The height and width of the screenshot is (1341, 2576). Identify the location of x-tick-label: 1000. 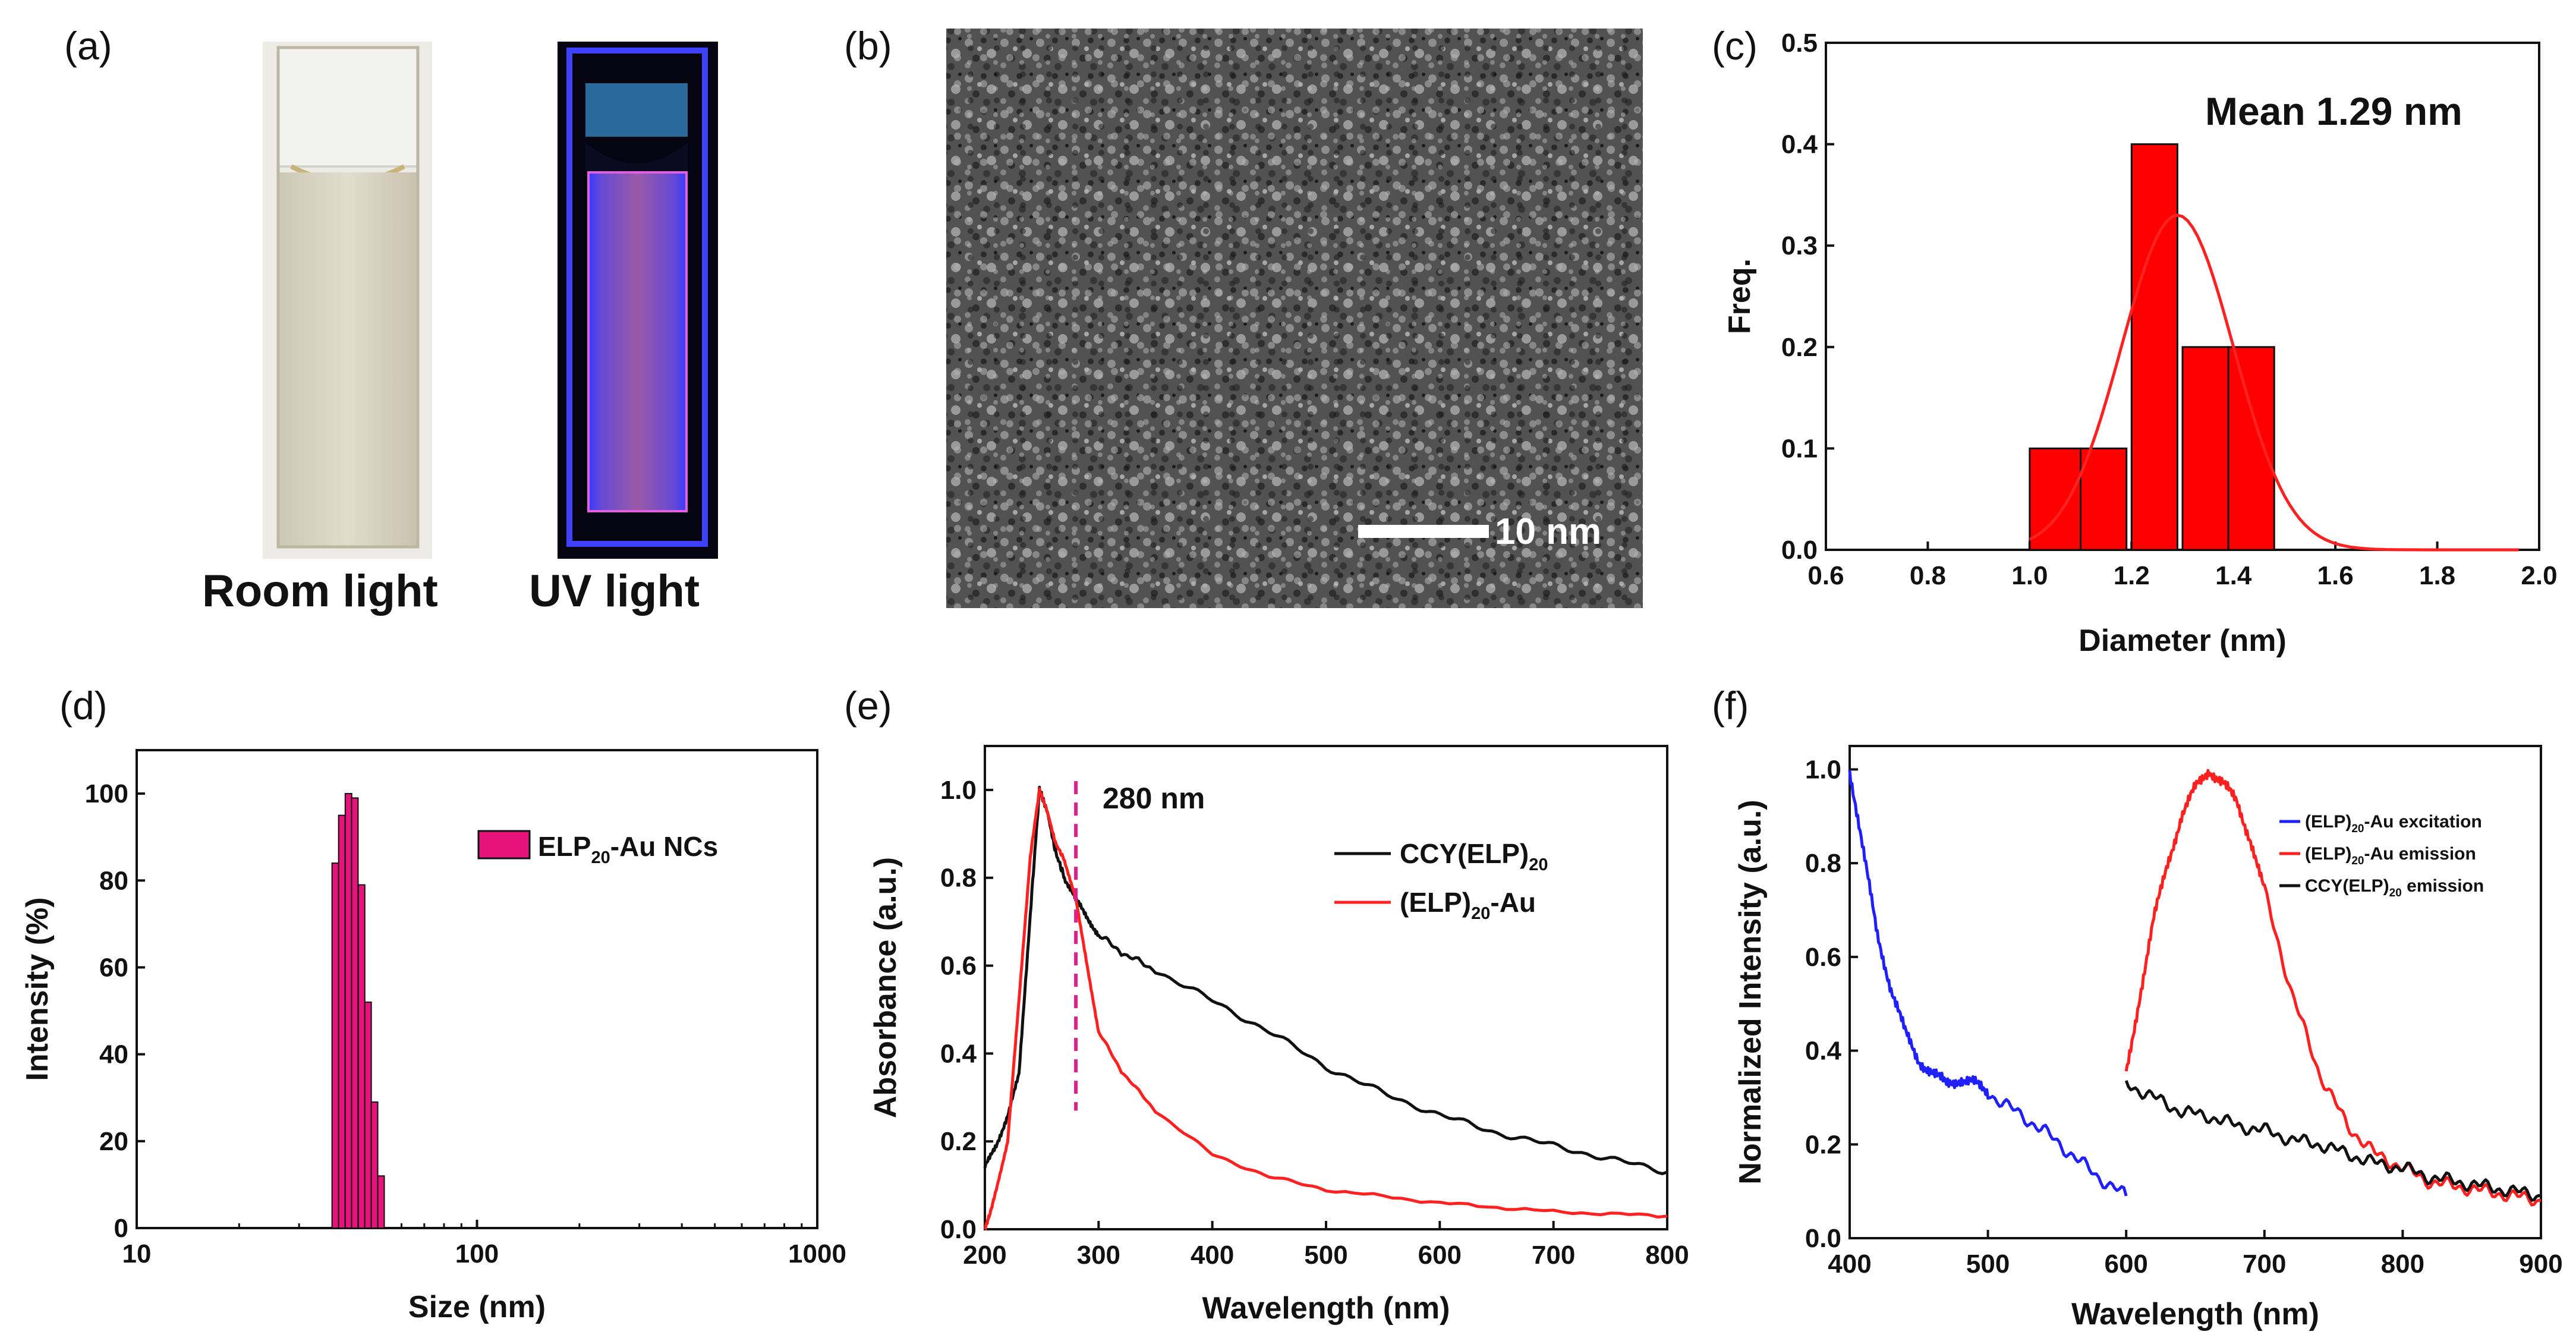
(817, 1253).